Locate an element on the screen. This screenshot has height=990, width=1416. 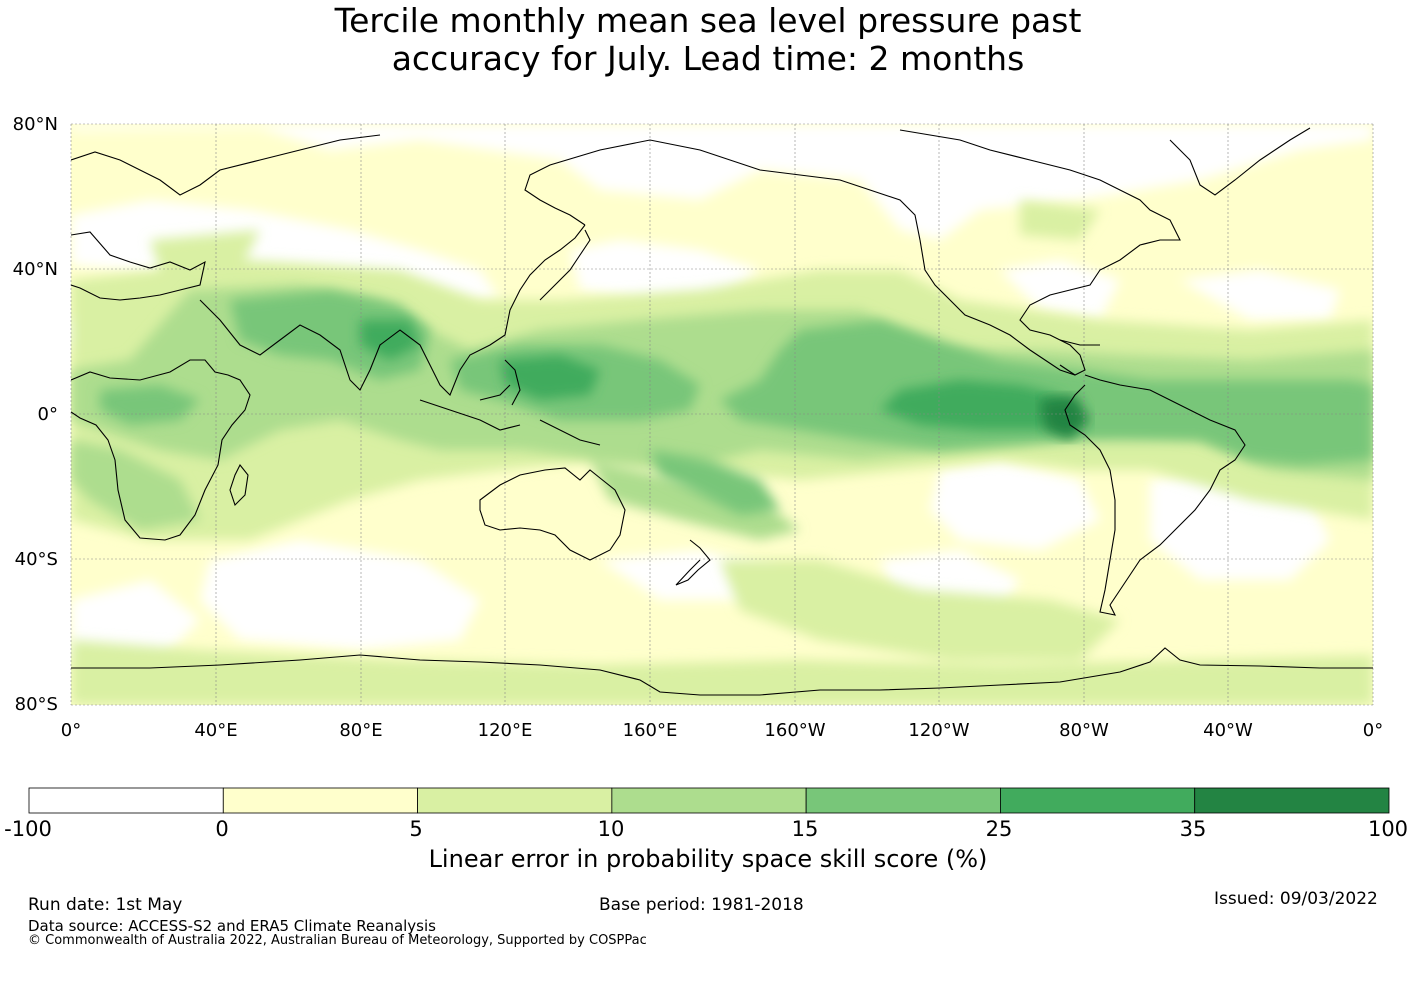
coastline-north-america is located at coordinates (1040, 252).